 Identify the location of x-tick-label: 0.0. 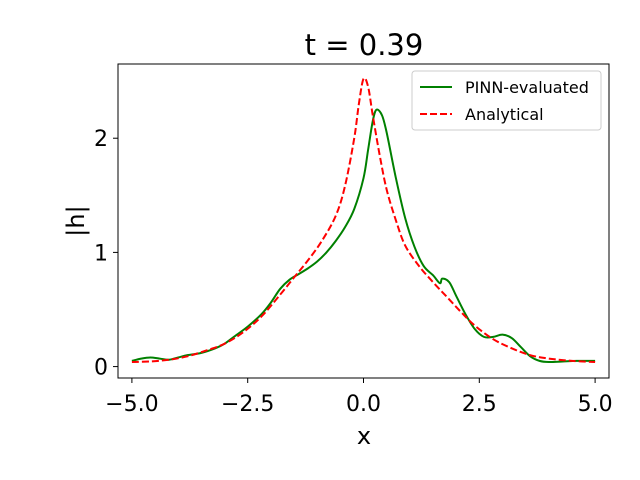
(363, 404).